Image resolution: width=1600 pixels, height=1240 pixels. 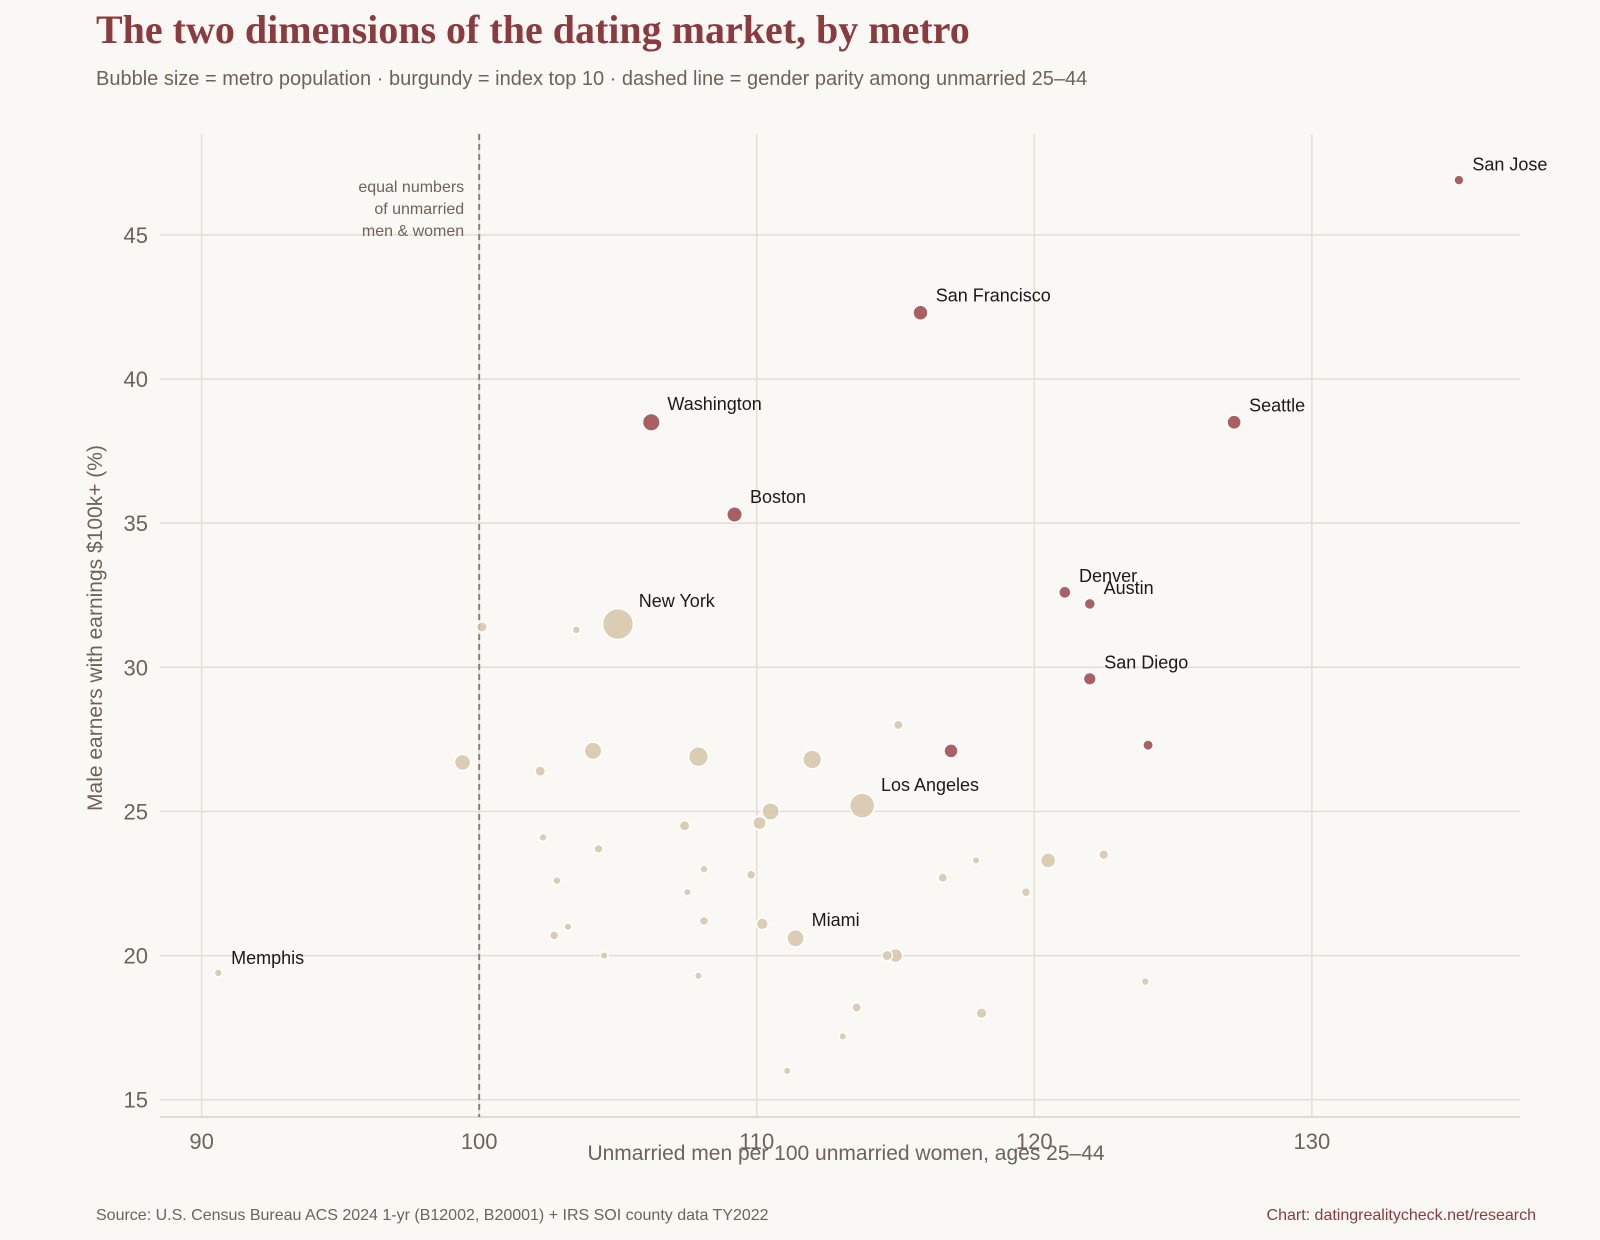 I want to click on bubble-label: New York, so click(x=677, y=601).